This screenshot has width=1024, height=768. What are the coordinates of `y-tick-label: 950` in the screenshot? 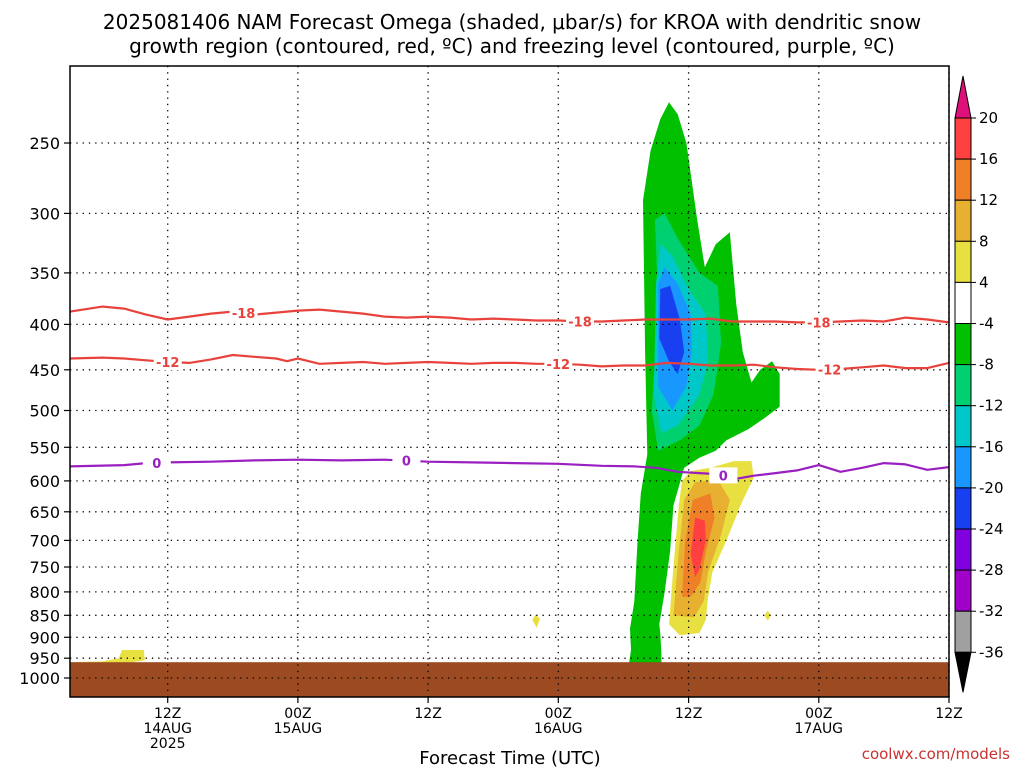 It's located at (44, 658).